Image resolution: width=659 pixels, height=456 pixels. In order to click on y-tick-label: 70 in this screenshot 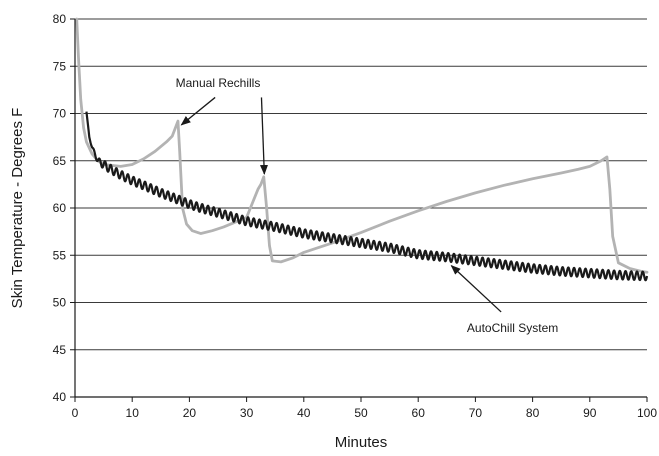, I will do `click(60, 114)`.